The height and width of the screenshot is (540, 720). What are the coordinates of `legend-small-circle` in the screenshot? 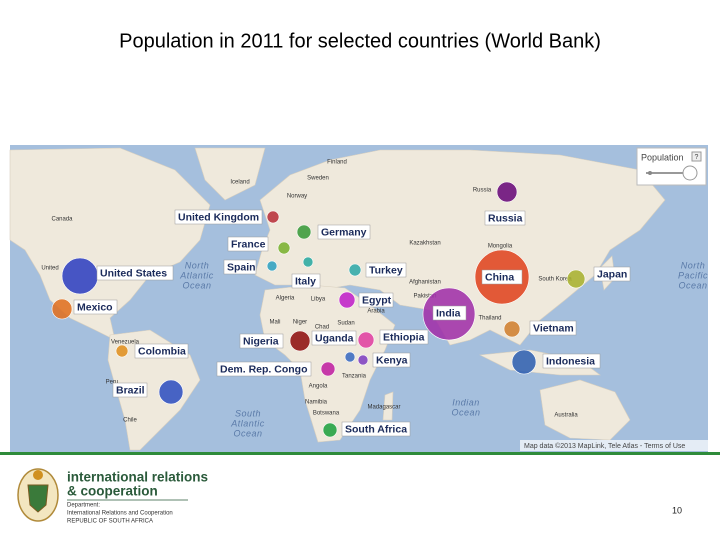 It's located at (650, 173).